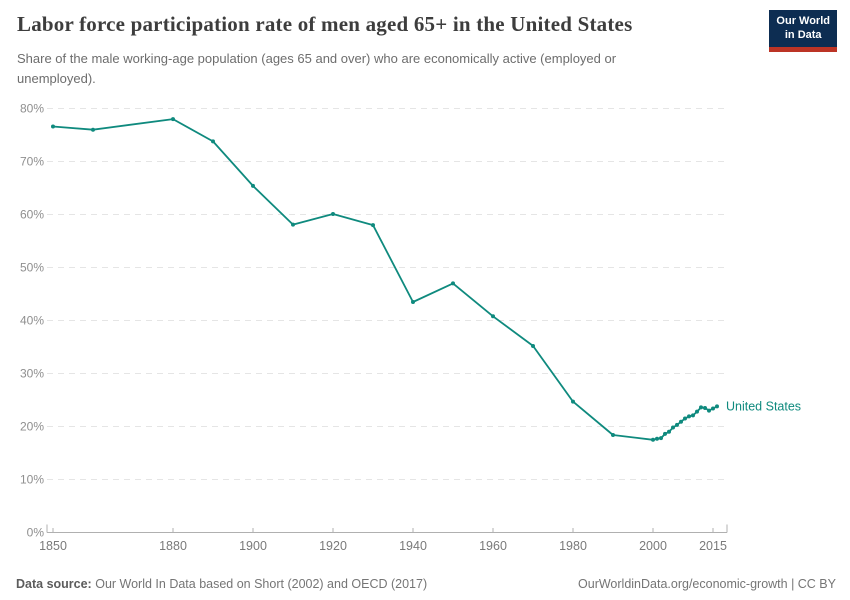  I want to click on x-axis-label: 1980, so click(573, 546).